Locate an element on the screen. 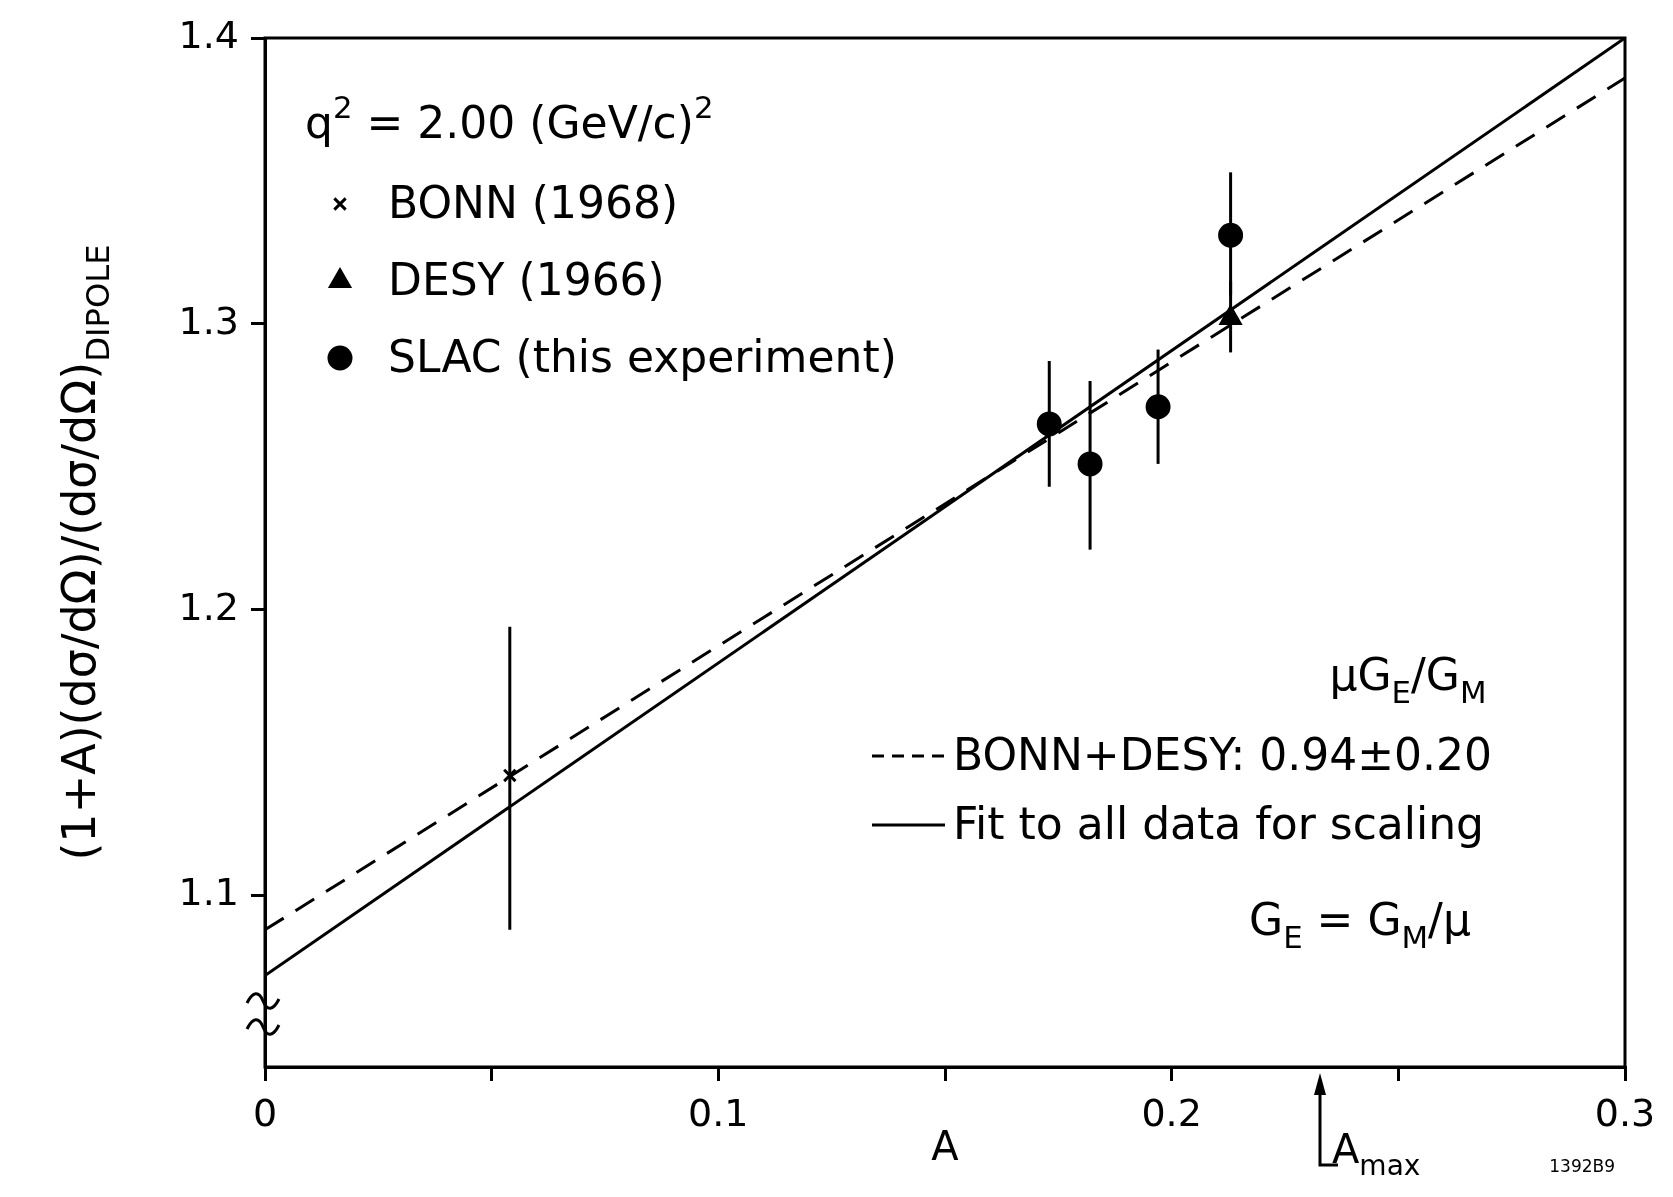  x-tick-label: 0.1 is located at coordinates (718, 1112).